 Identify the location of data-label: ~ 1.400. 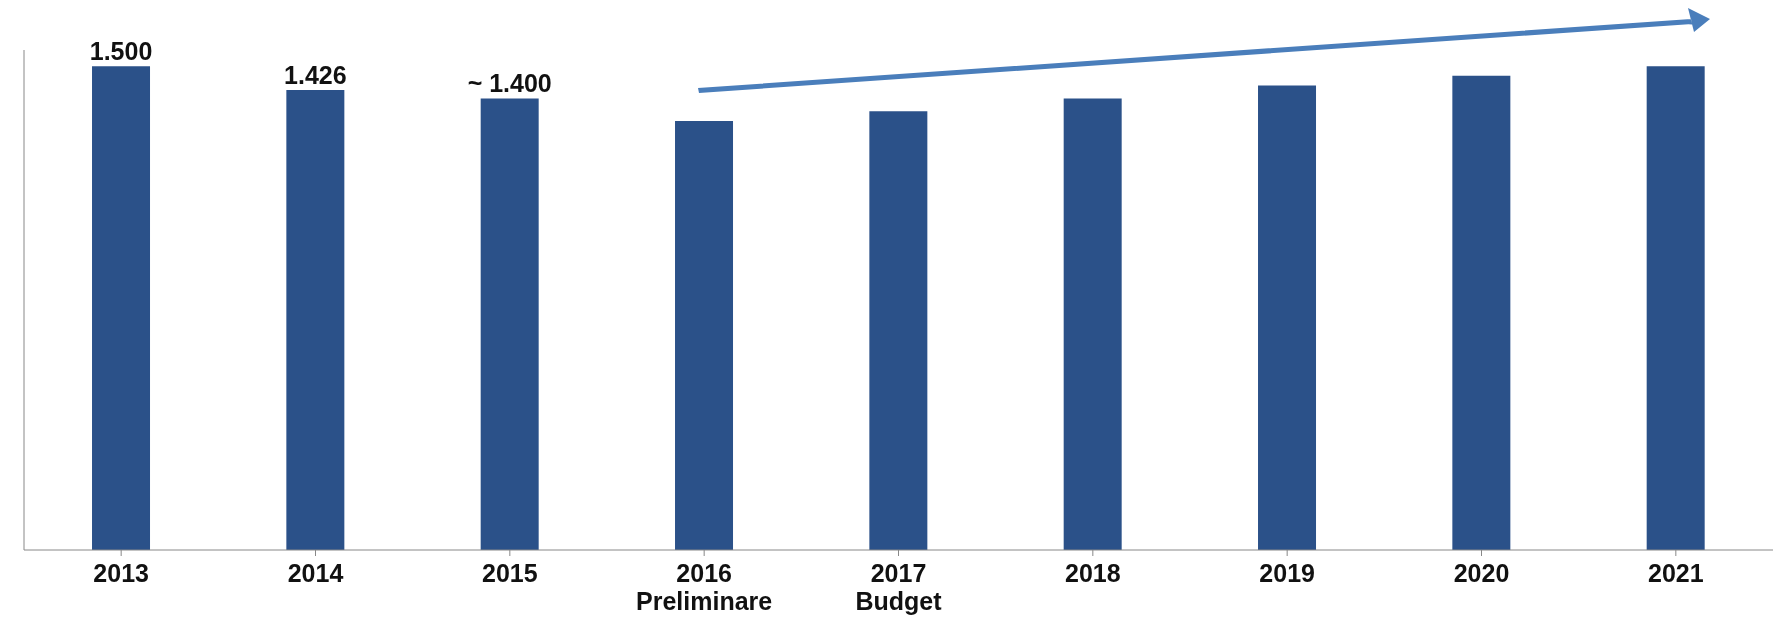
(509, 83).